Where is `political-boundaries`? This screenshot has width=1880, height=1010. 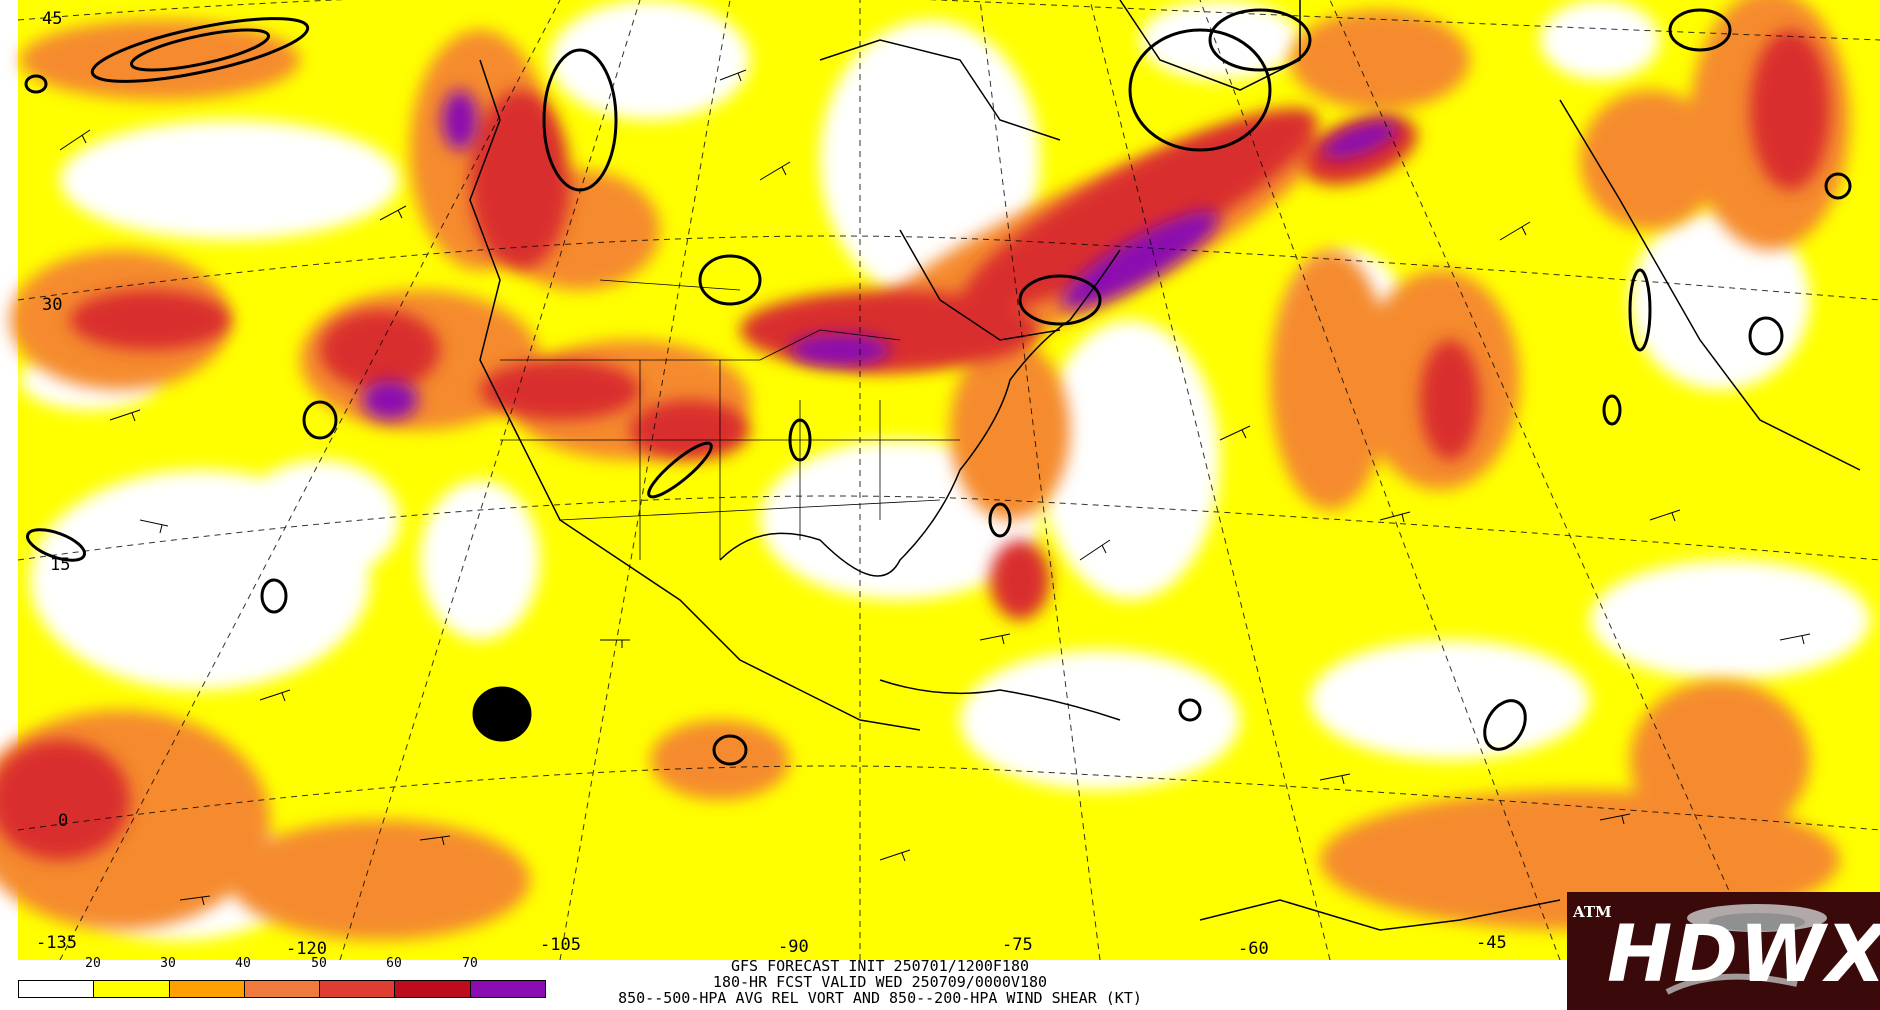
political-boundaries is located at coordinates (730, 419).